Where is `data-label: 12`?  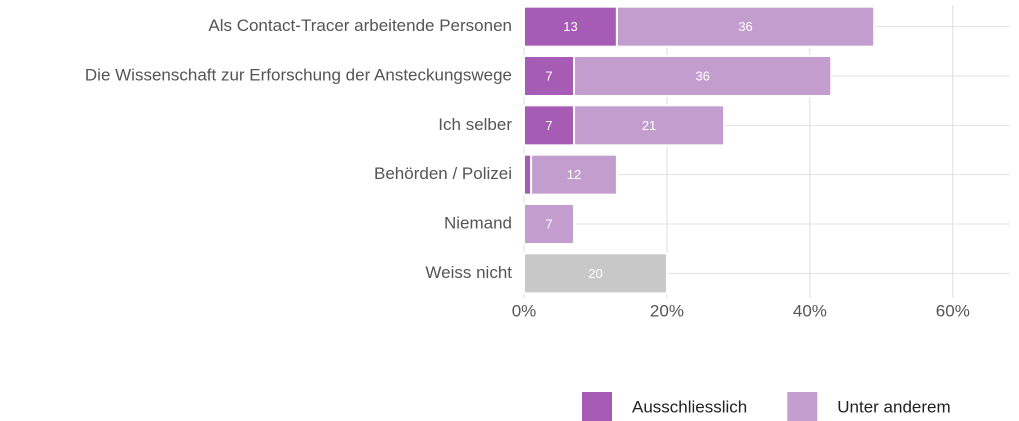 data-label: 12 is located at coordinates (574, 174).